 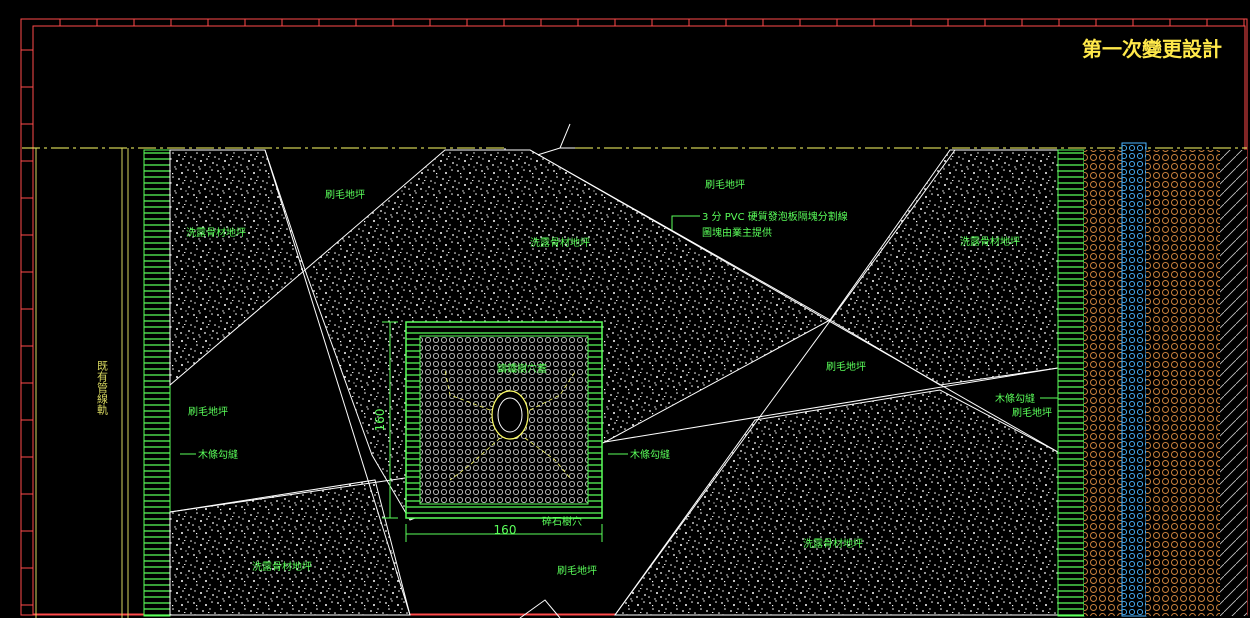 I want to click on pebble-area-top-left, so click(x=237, y=268).